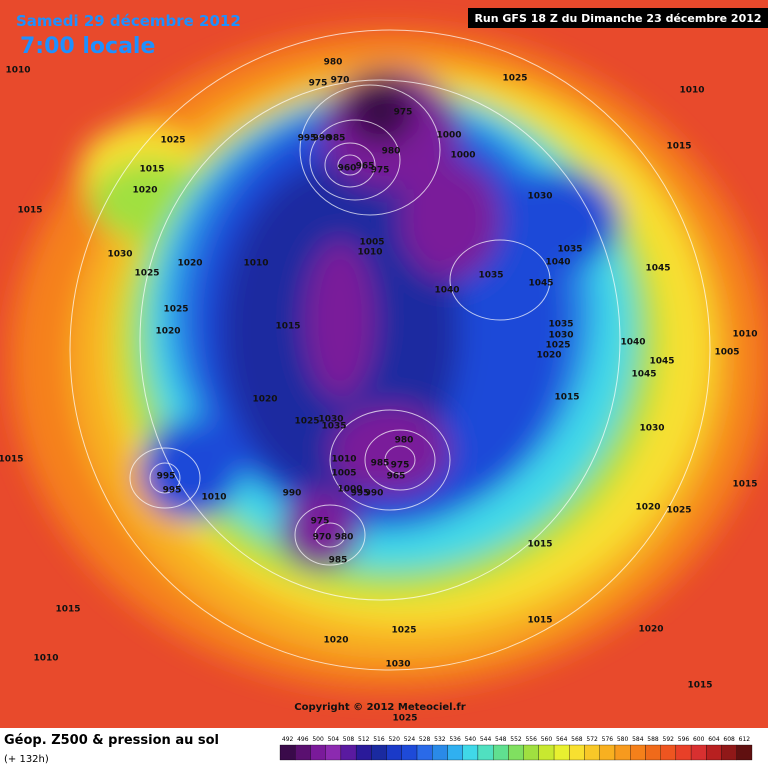  I want to click on scale-label: 496, so click(303, 739).